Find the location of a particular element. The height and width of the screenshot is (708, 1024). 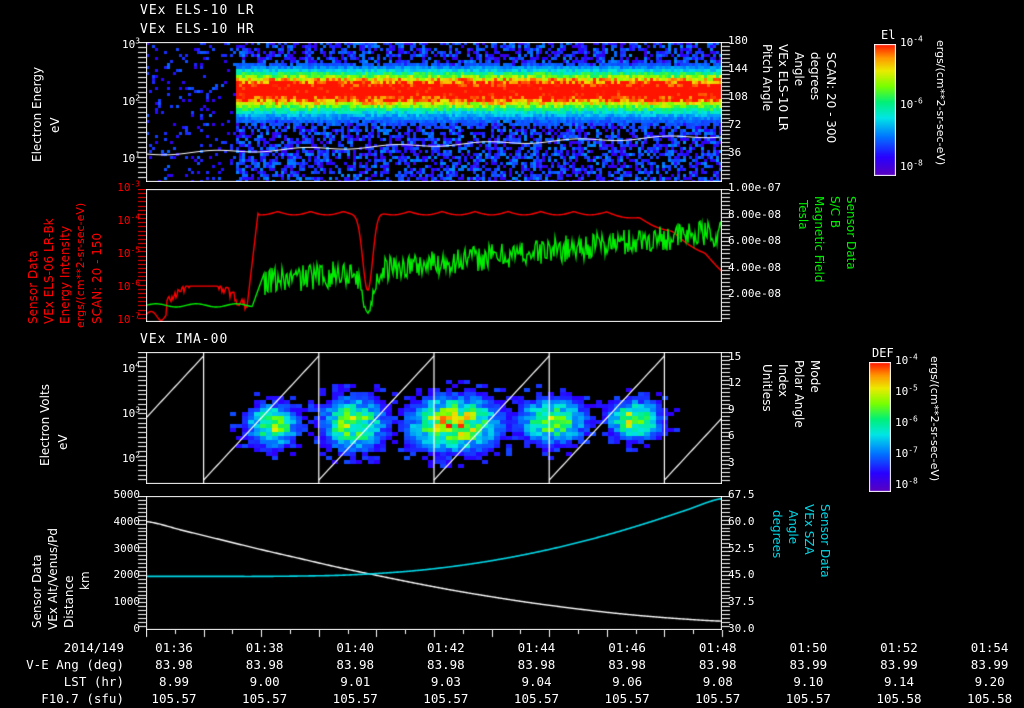

panel1-left-tick-0: 10³ is located at coordinates (130, 43).